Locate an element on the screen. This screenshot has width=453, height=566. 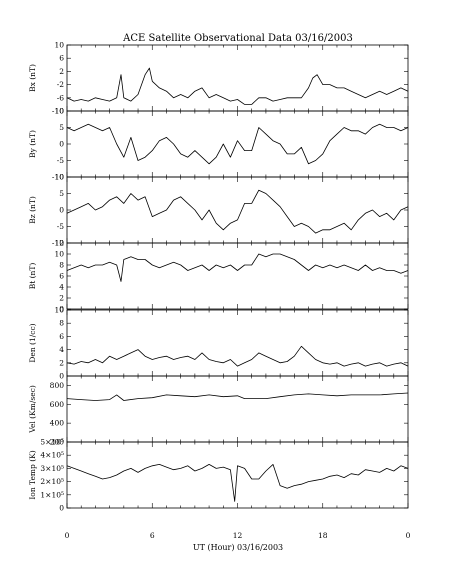
y-tick-label: 12 is located at coordinates (59, 243).